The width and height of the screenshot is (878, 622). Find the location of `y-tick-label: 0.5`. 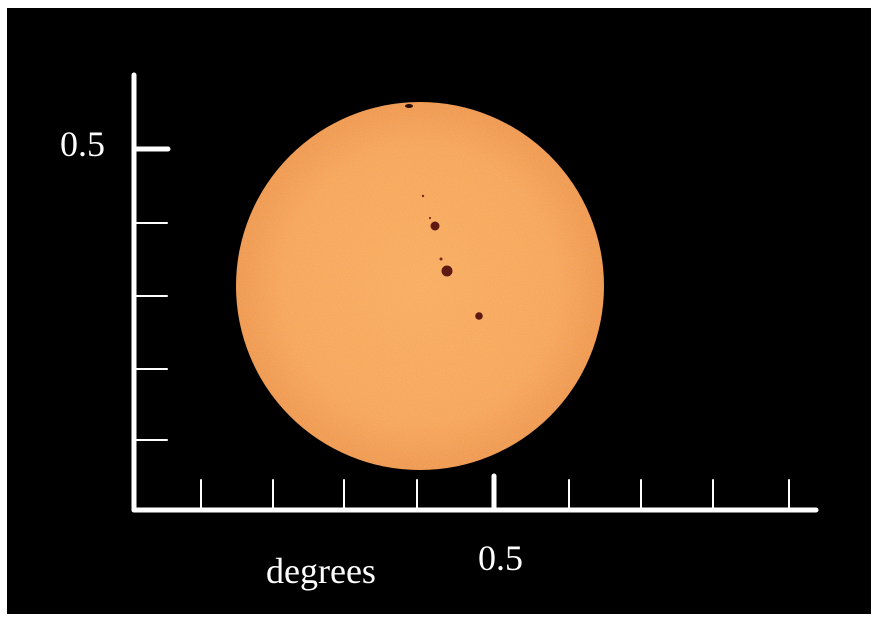

y-tick-label: 0.5 is located at coordinates (82, 144).